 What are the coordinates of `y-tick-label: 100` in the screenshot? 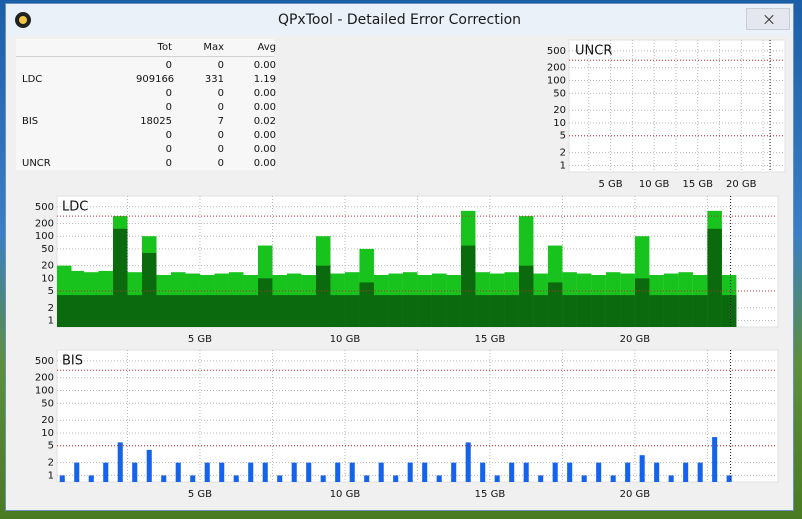 It's located at (556, 81).